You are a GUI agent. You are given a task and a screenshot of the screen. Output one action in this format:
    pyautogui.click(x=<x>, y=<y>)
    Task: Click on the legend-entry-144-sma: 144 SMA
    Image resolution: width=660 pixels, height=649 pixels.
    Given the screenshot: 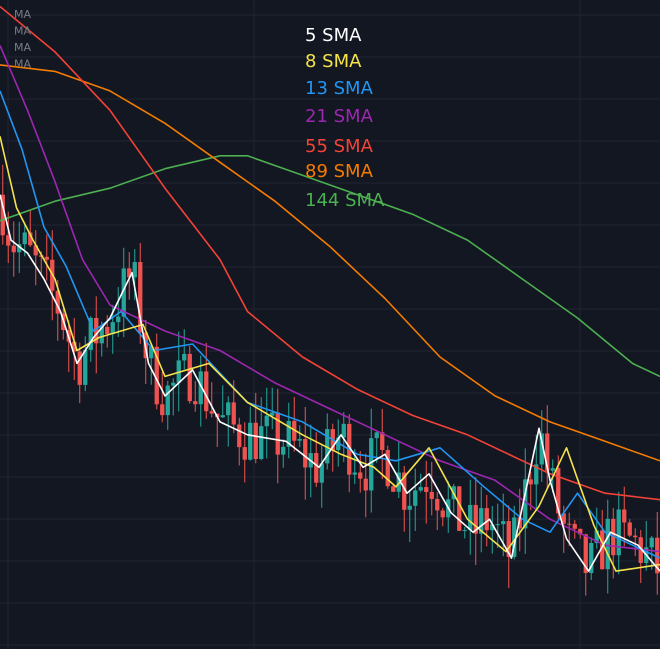 What is the action you would take?
    pyautogui.click(x=345, y=200)
    